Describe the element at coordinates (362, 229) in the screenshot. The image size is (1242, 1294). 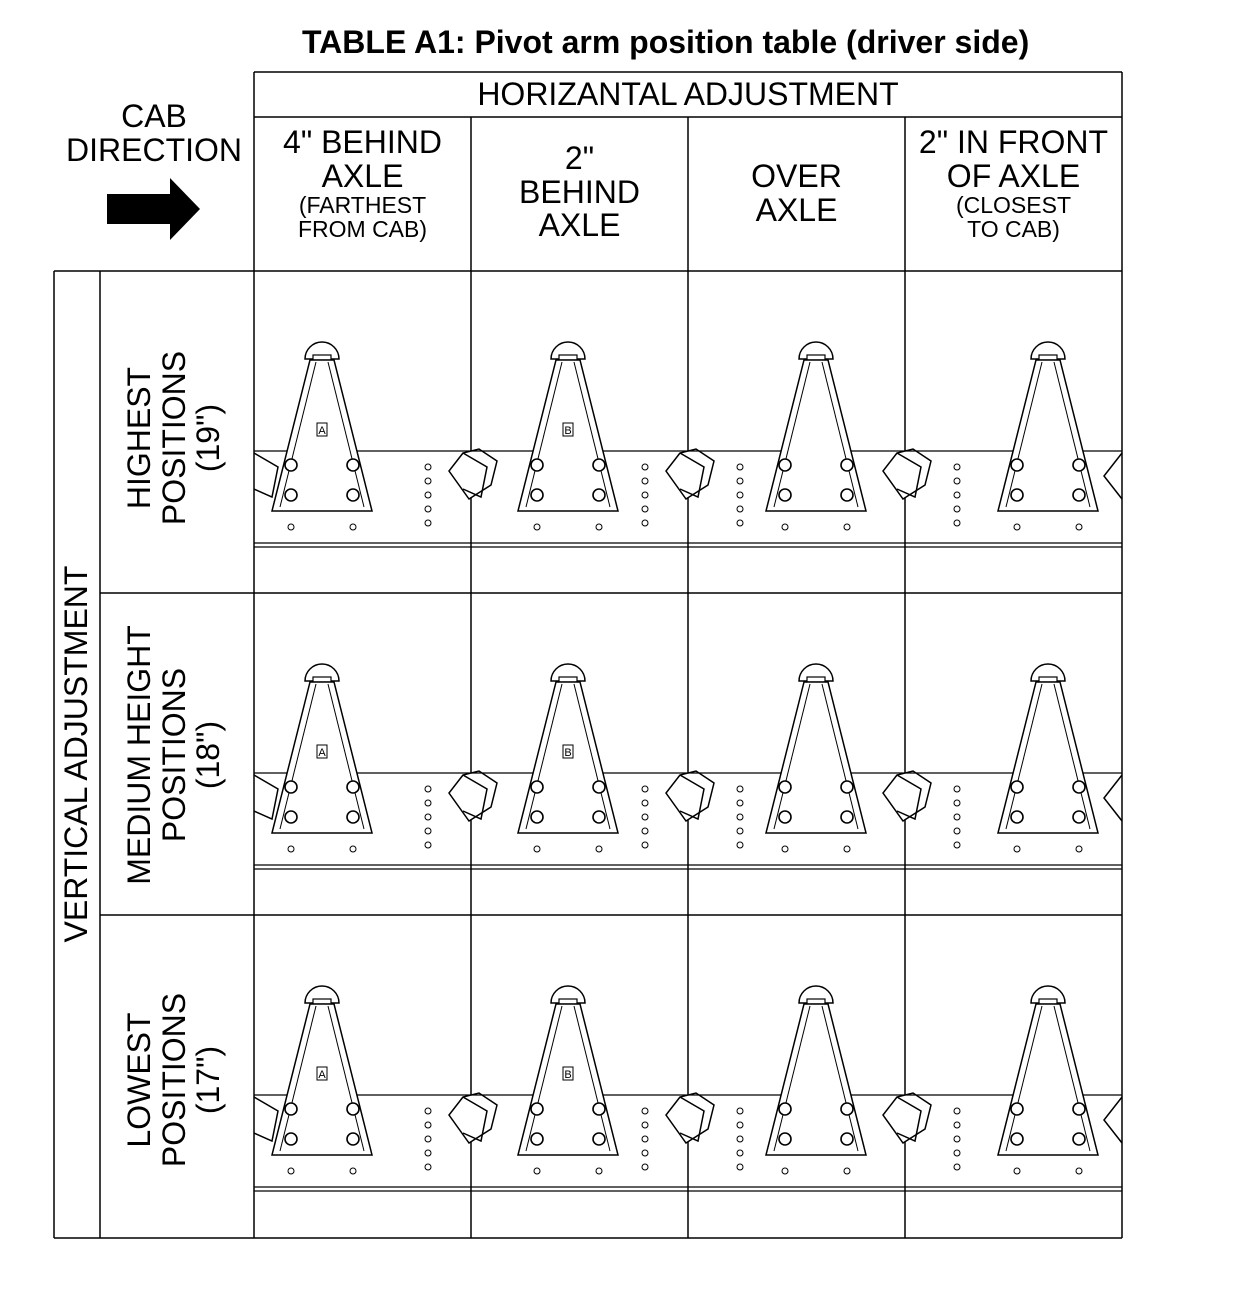
I see `col-header-note: FROM CAB)` at that location.